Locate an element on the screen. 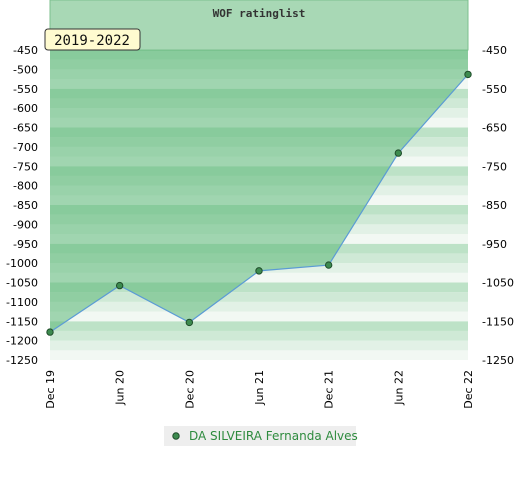 Image resolution: width=520 pixels, height=480 pixels. y-tick-label-right: -1250 is located at coordinates (498, 360).